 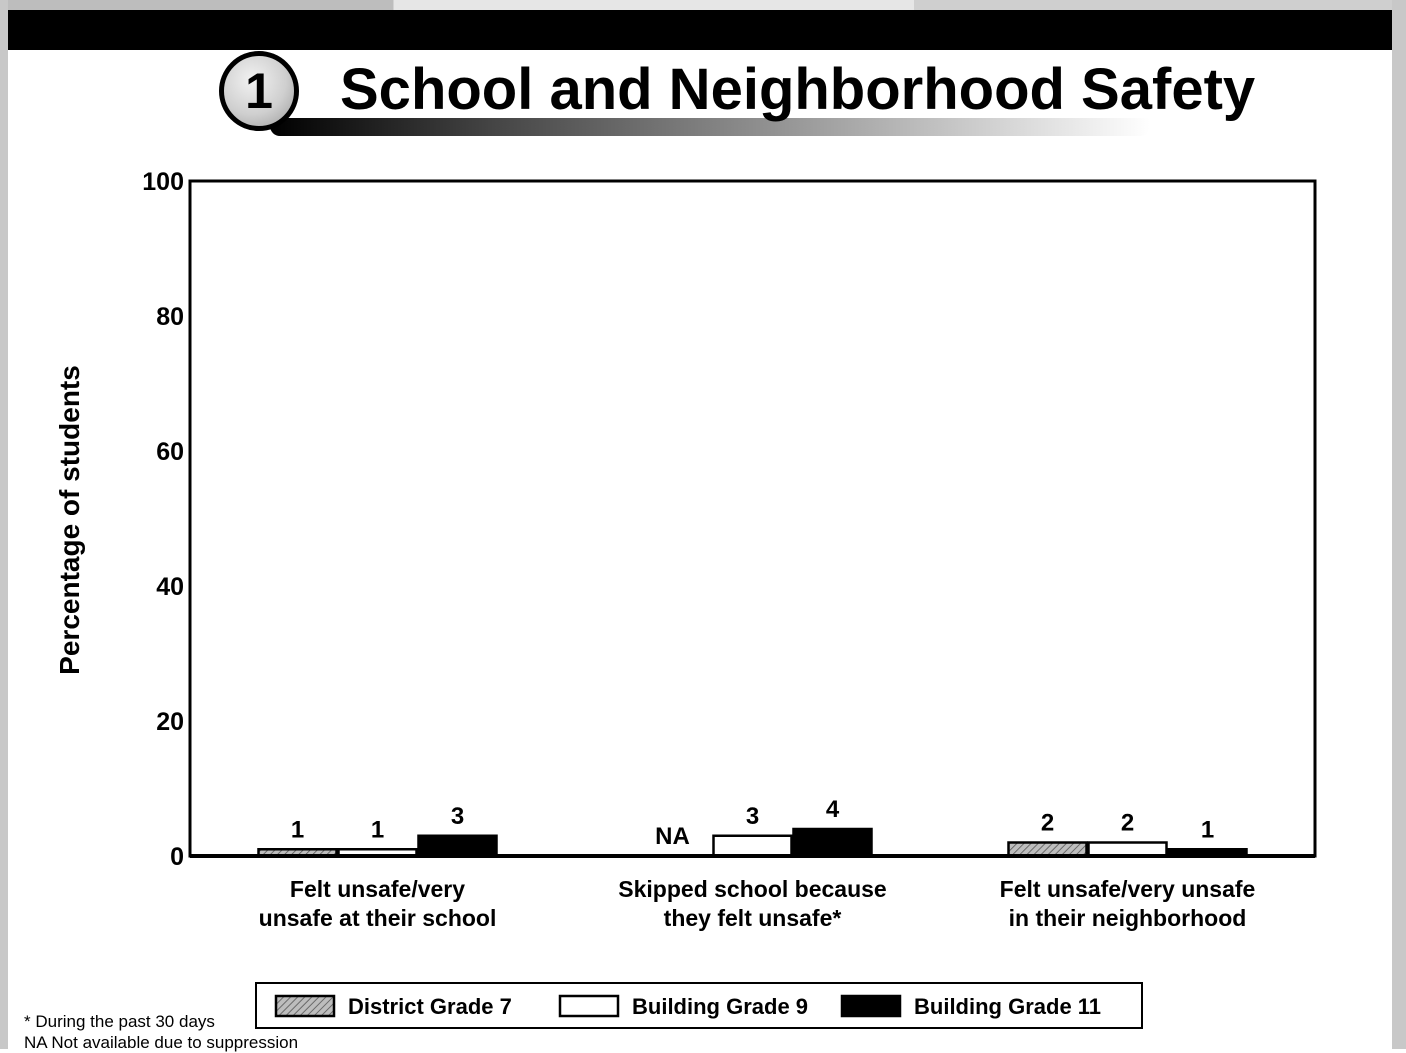 I want to click on window-top-edge, so click(x=703, y=5).